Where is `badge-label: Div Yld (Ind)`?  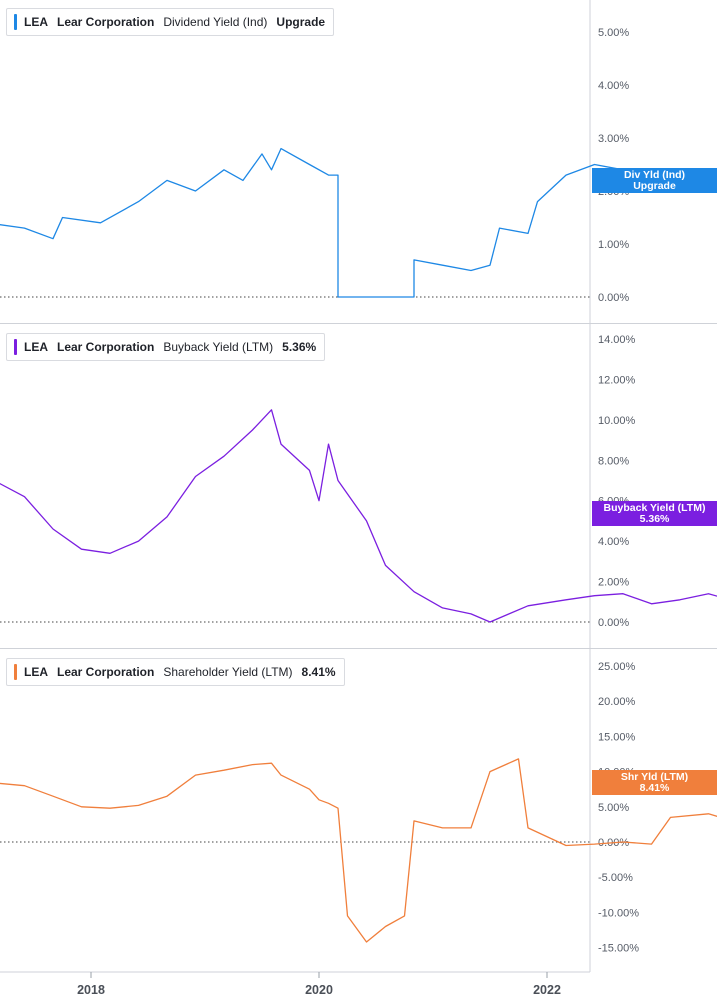
badge-label: Div Yld (Ind) is located at coordinates (654, 174).